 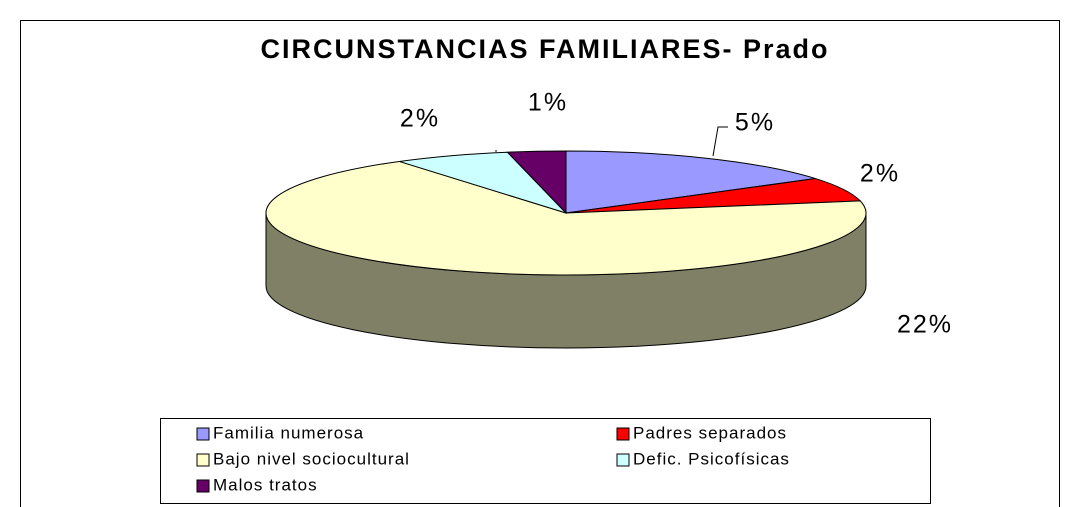 I want to click on data-label: 1%, so click(x=548, y=103).